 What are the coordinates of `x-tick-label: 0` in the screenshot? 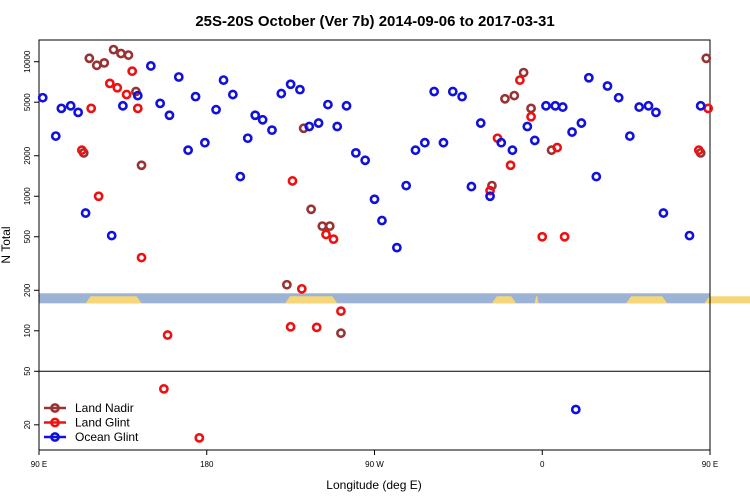 It's located at (542, 464).